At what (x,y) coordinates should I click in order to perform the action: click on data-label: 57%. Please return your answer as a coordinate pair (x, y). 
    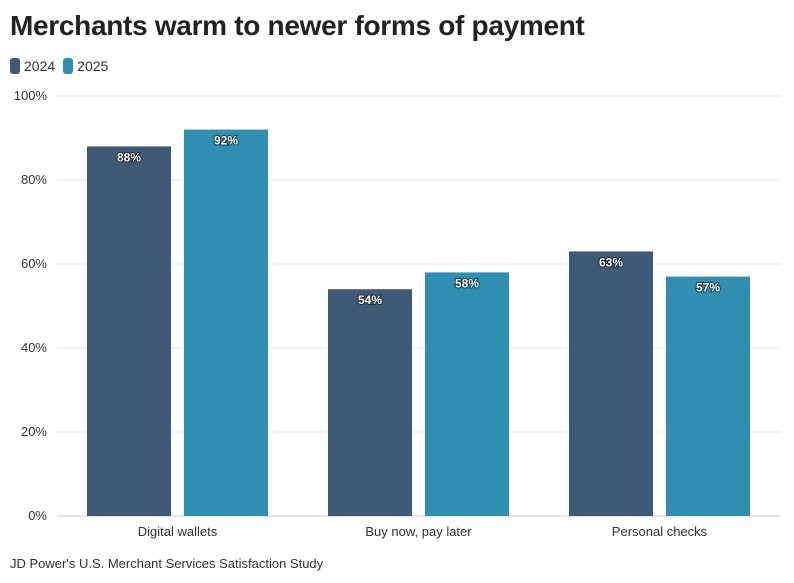
    Looking at the image, I should click on (708, 288).